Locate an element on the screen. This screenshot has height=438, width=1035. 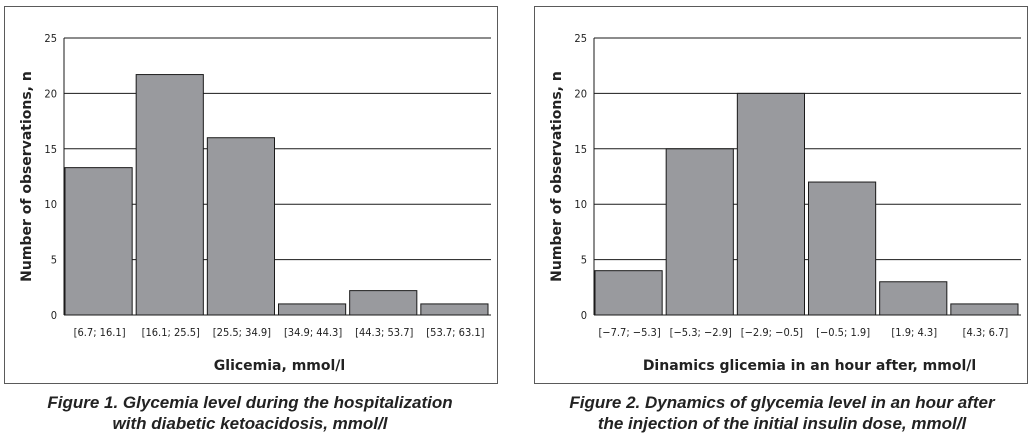
x-tick-label: [6.7; 16.1] is located at coordinates (100, 332).